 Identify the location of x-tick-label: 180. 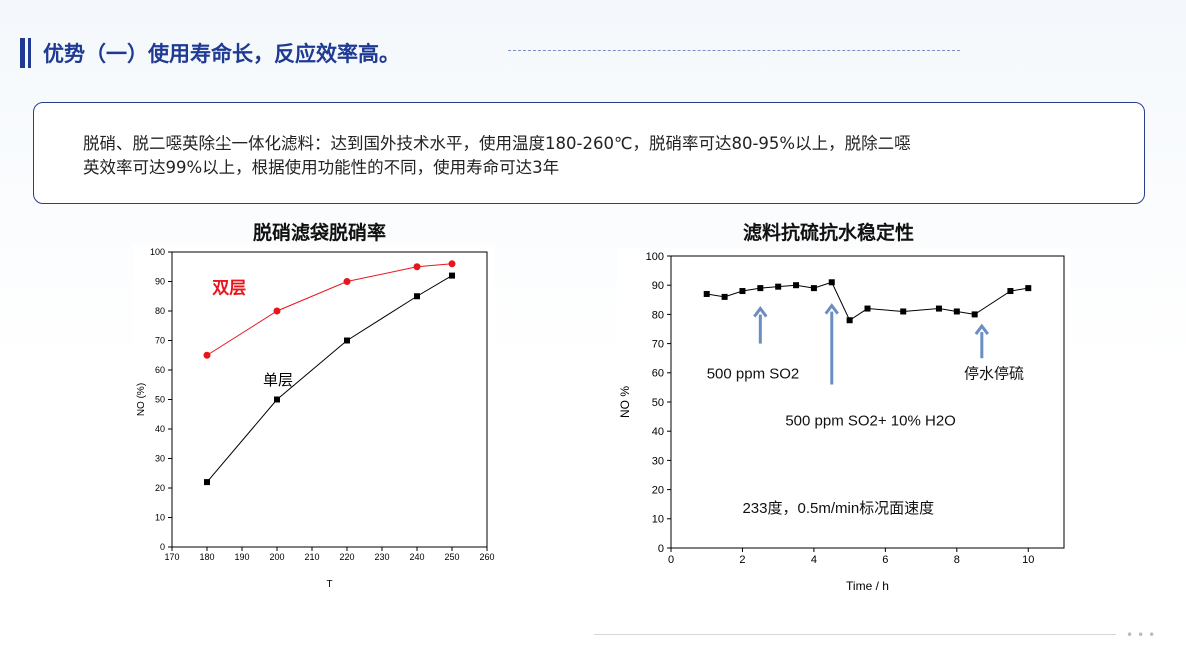
(206, 557).